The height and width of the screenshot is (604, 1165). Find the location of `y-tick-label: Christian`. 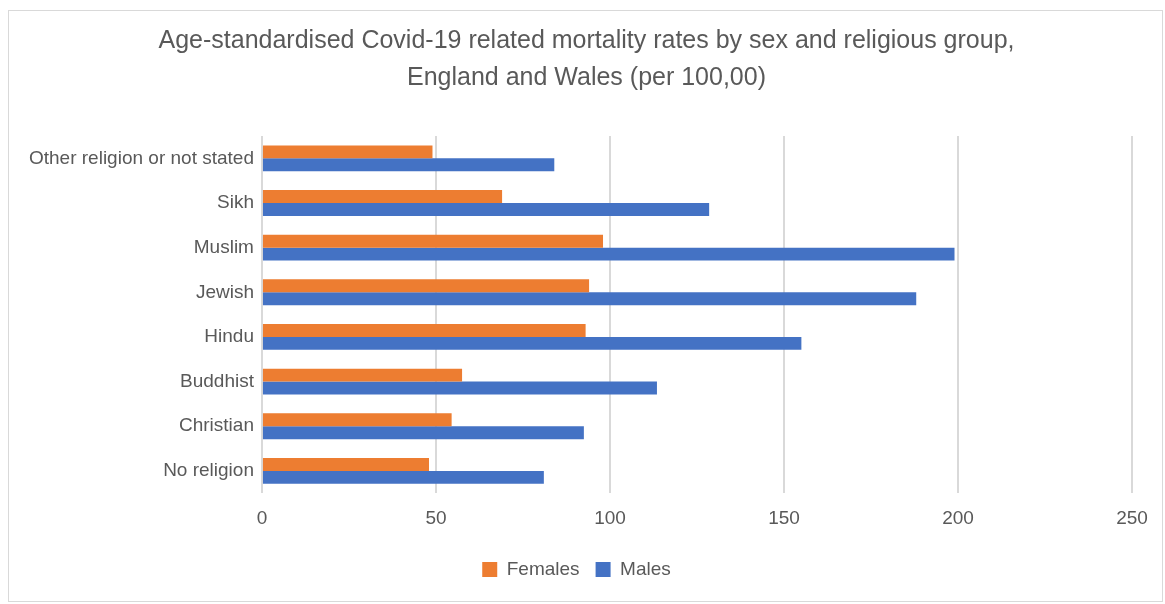

y-tick-label: Christian is located at coordinates (216, 425).